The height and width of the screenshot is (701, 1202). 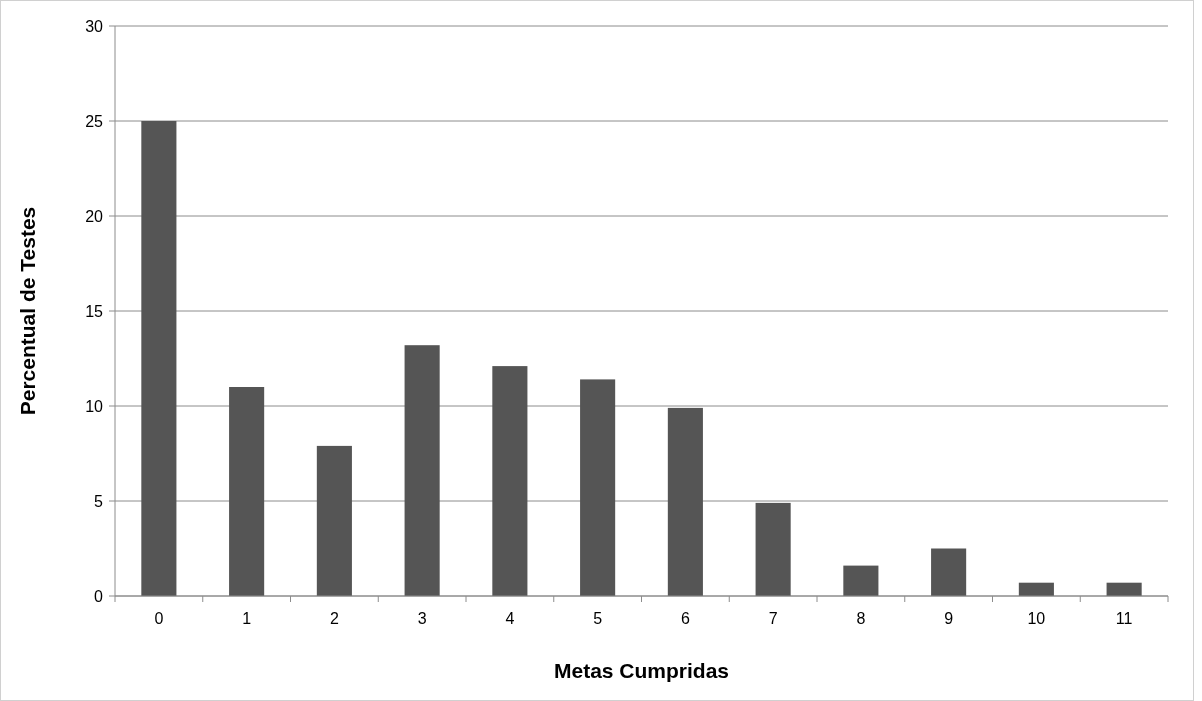 What do you see at coordinates (949, 618) in the screenshot?
I see `x-tick-label: 9` at bounding box center [949, 618].